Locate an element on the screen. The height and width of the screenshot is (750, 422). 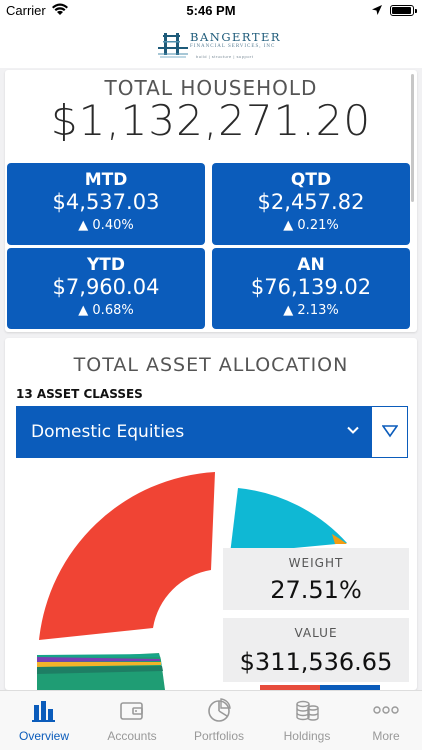
tab-bar: Overview Accounts Portfolios Holdings is located at coordinates (211, 720).